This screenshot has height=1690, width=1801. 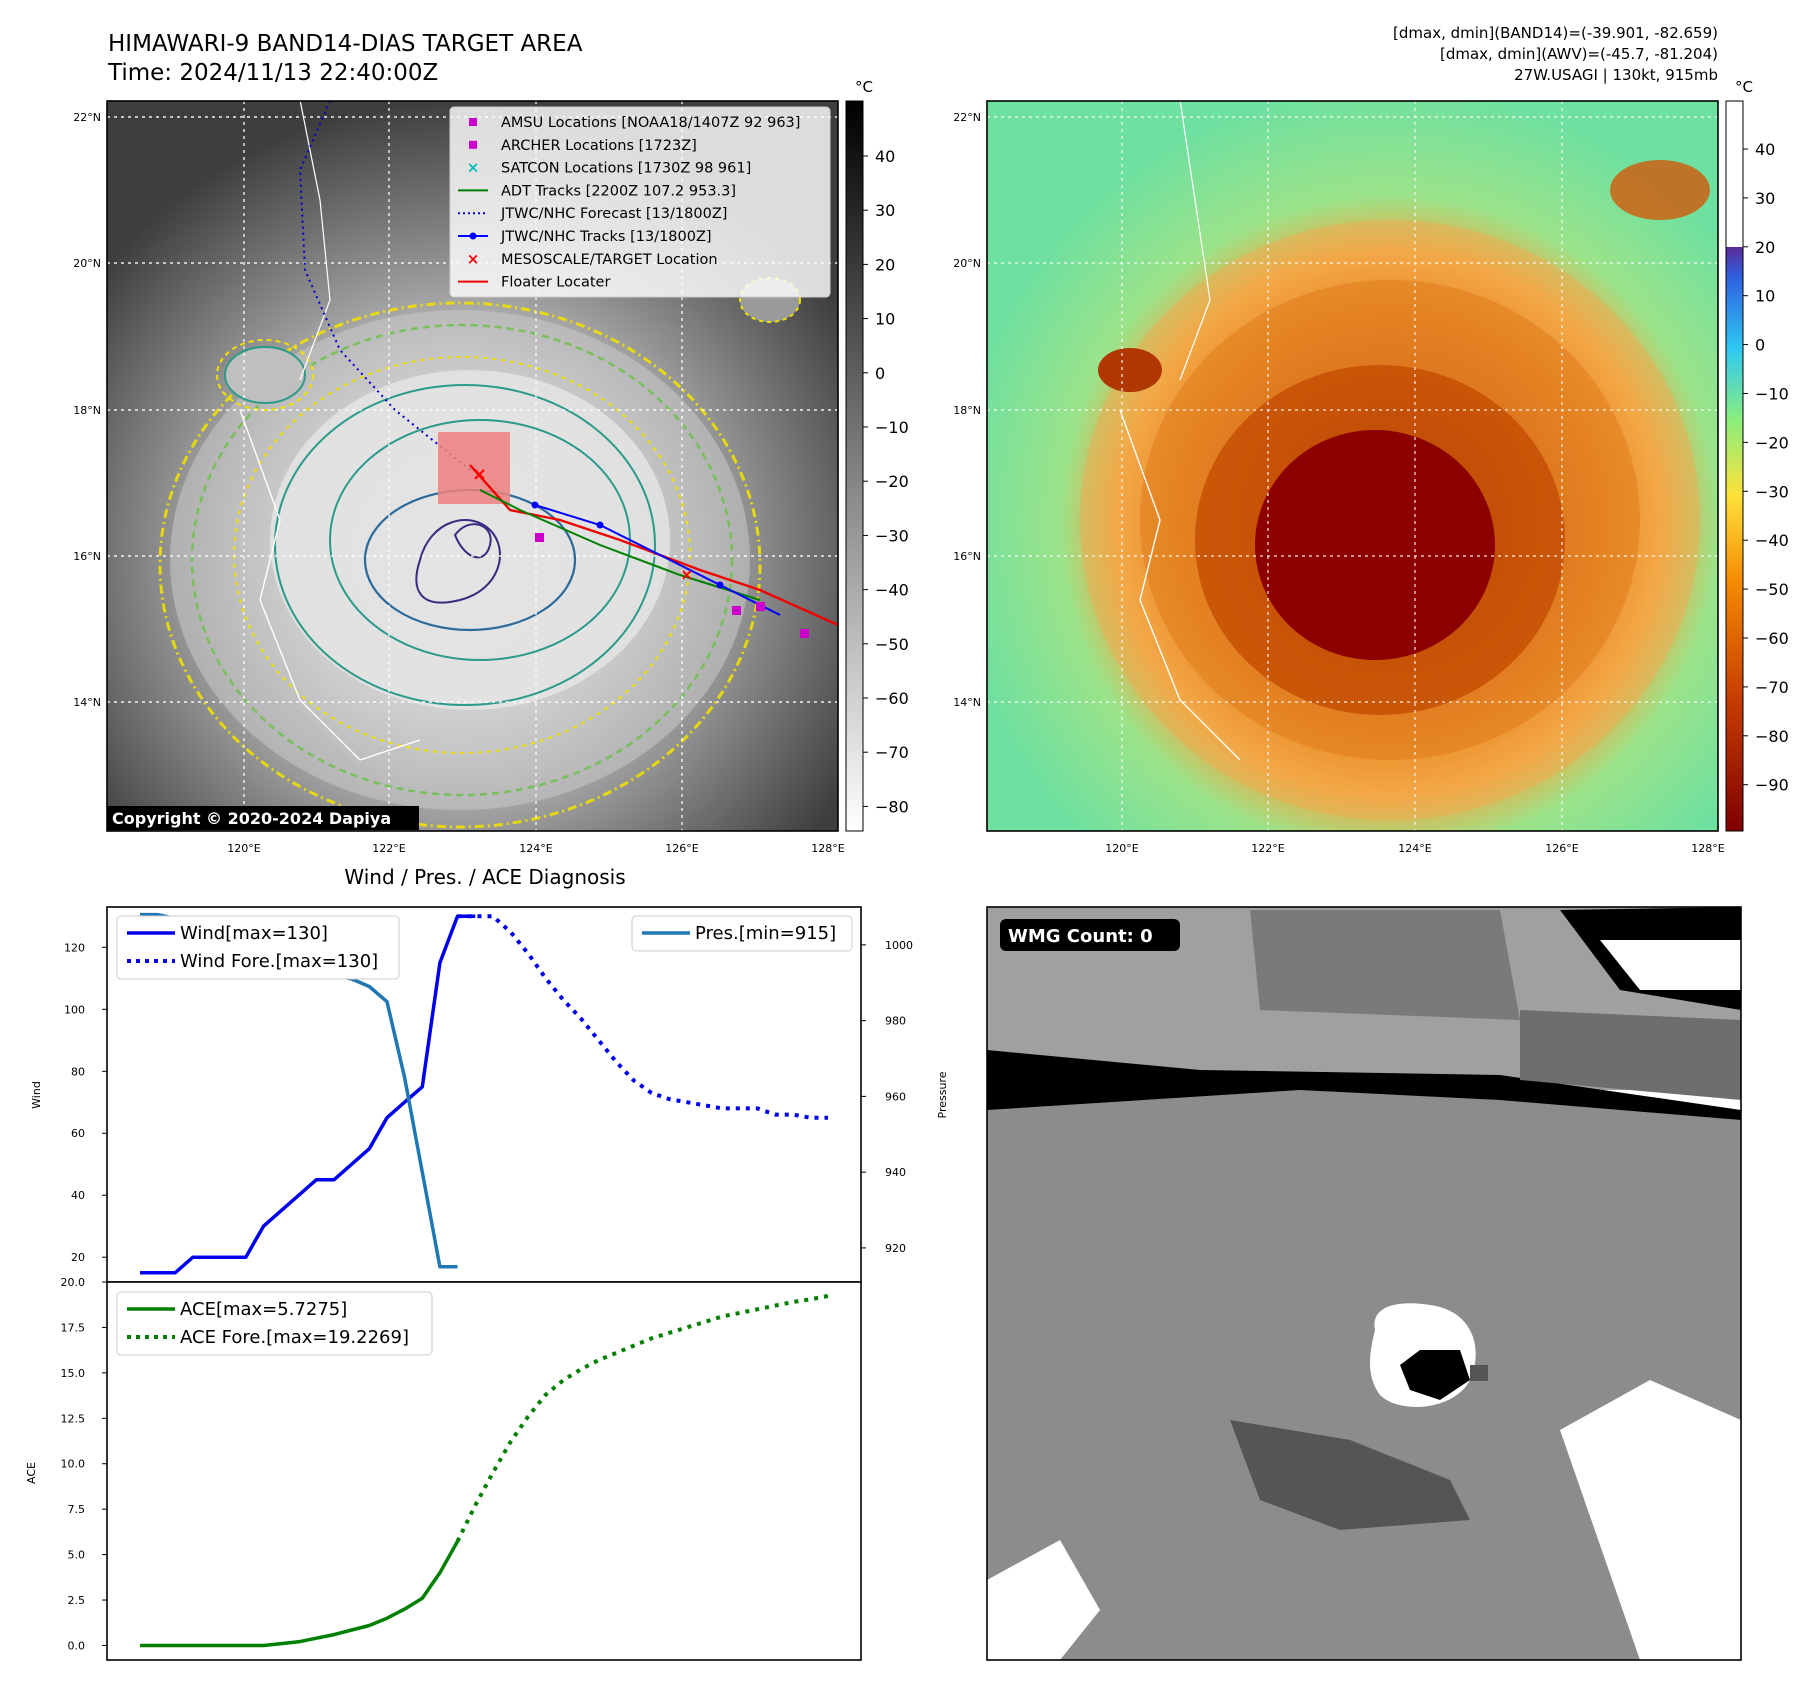 I want to click on ace-fore-legend-label: ACE Fore.[max=19.2269], so click(x=294, y=1337).